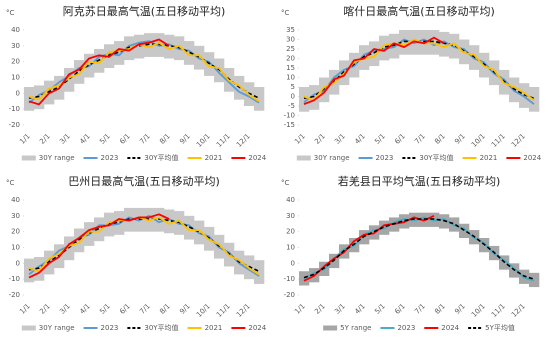  I want to click on legend: 5Y range 2023 2024 5Y平均值, so click(419, 327).